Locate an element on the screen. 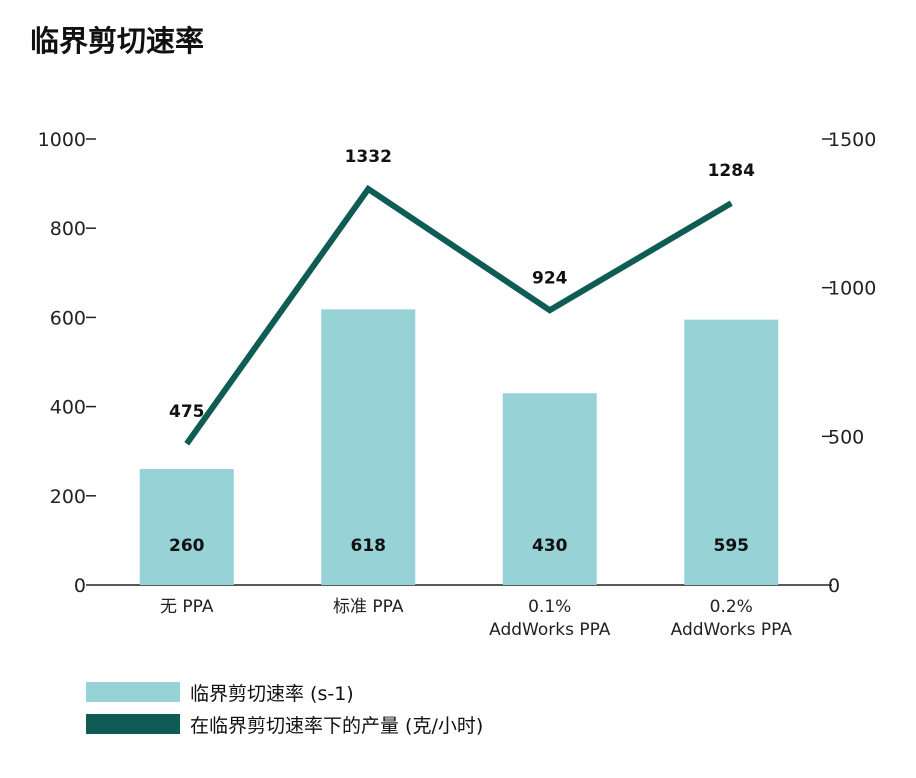 The width and height of the screenshot is (916, 778). x-tick-label: 无 PPA is located at coordinates (187, 607).